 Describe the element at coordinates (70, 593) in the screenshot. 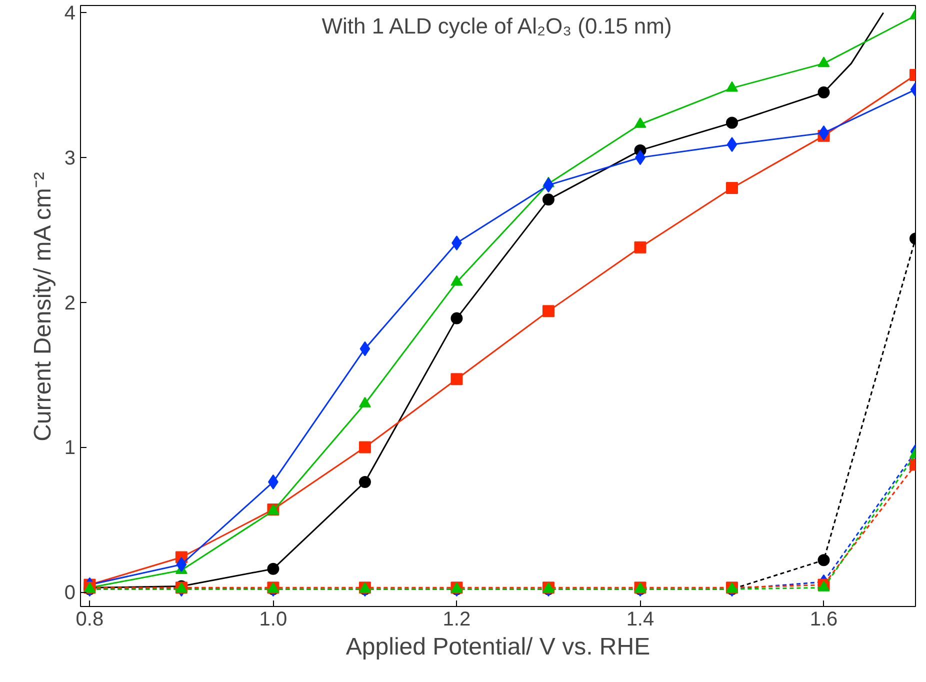

I see `y-tick-label: 0` at that location.